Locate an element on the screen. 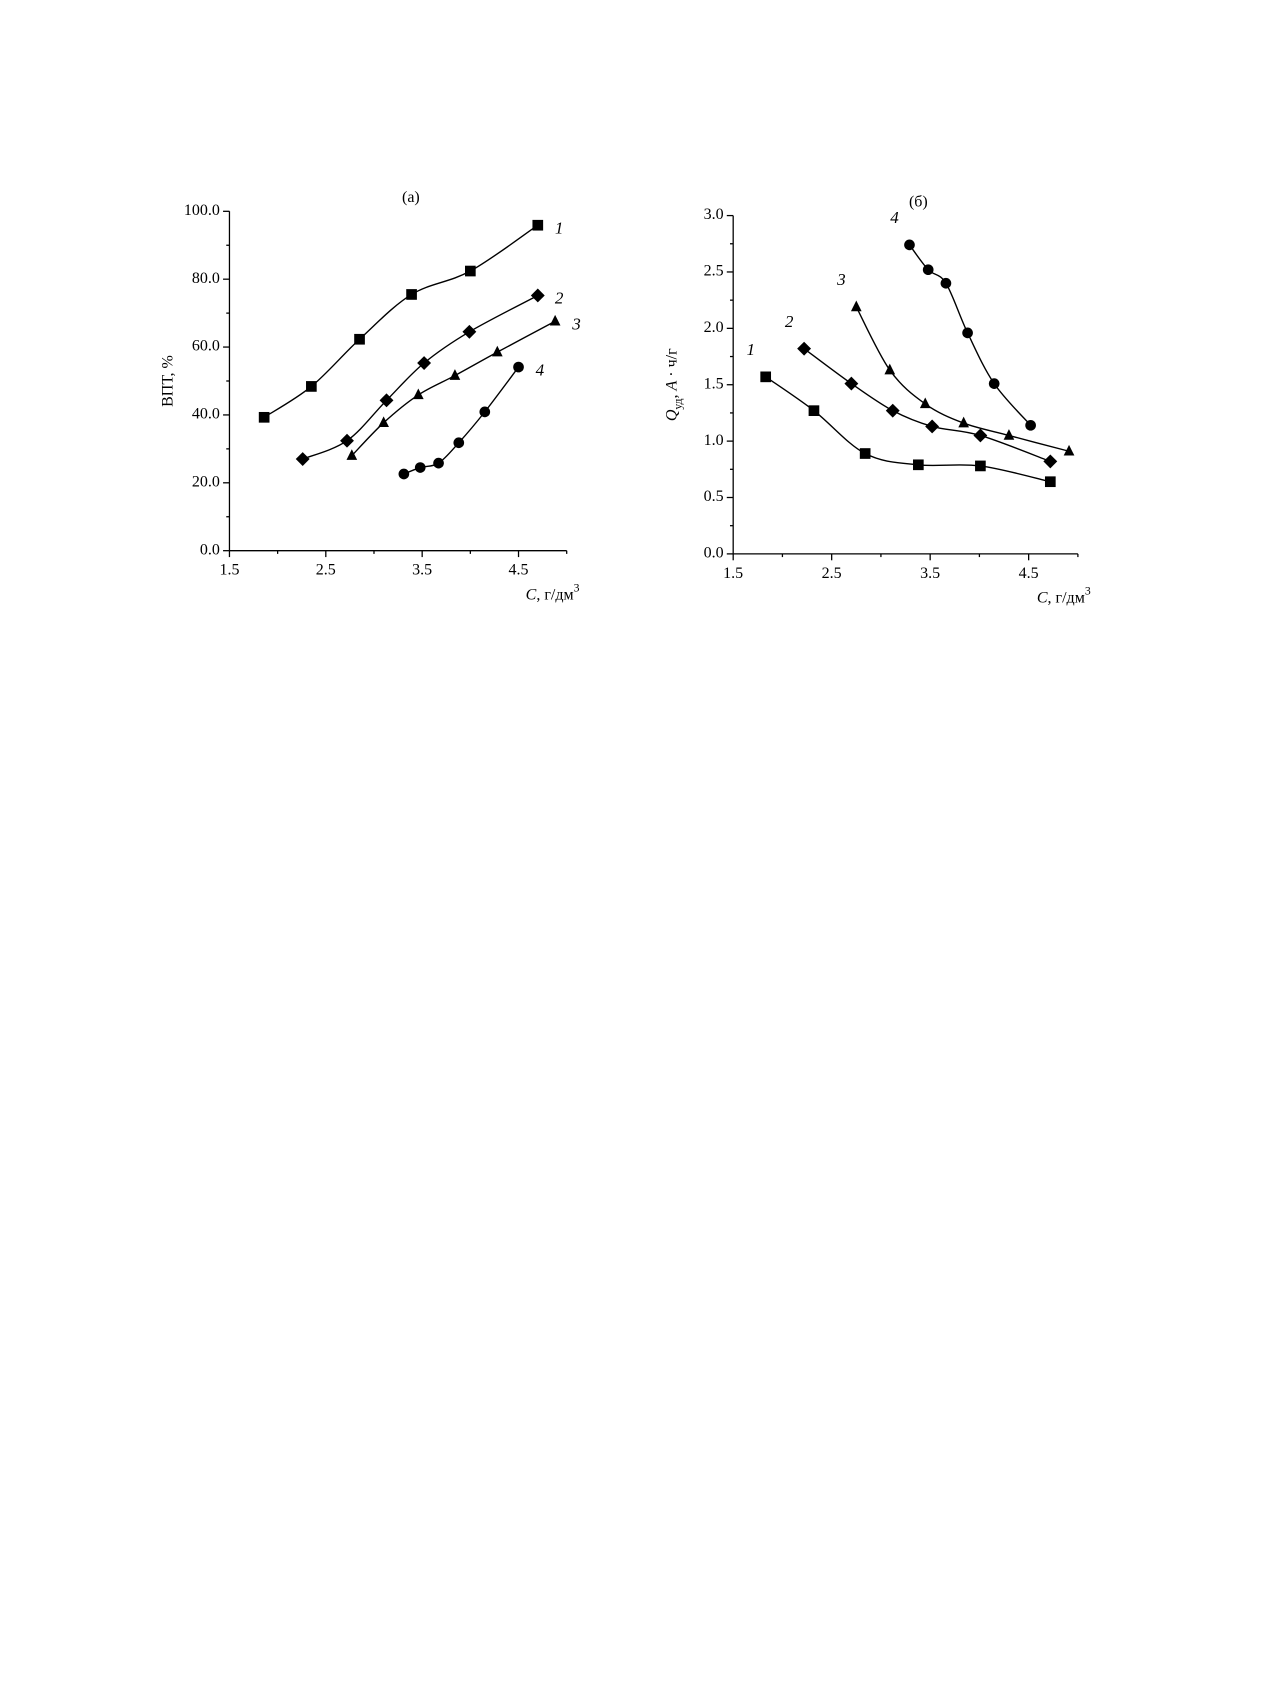 The height and width of the screenshot is (1683, 1270). label-run: A is located at coordinates (671, 385).